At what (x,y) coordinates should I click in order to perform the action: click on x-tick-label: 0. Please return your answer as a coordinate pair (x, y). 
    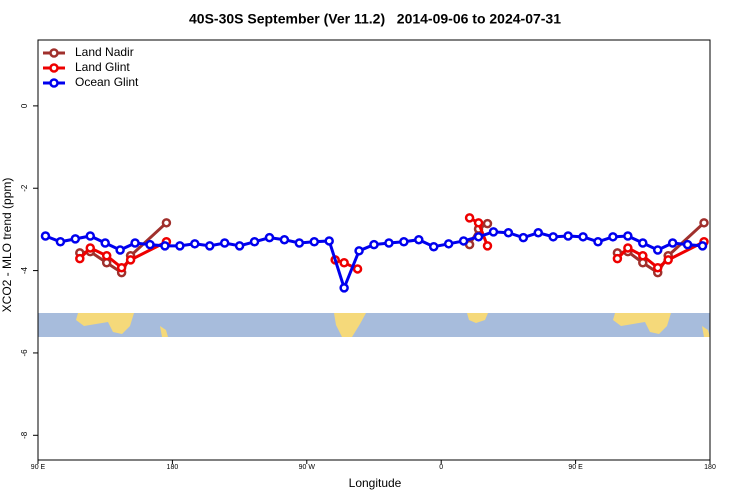
    Looking at the image, I should click on (441, 467).